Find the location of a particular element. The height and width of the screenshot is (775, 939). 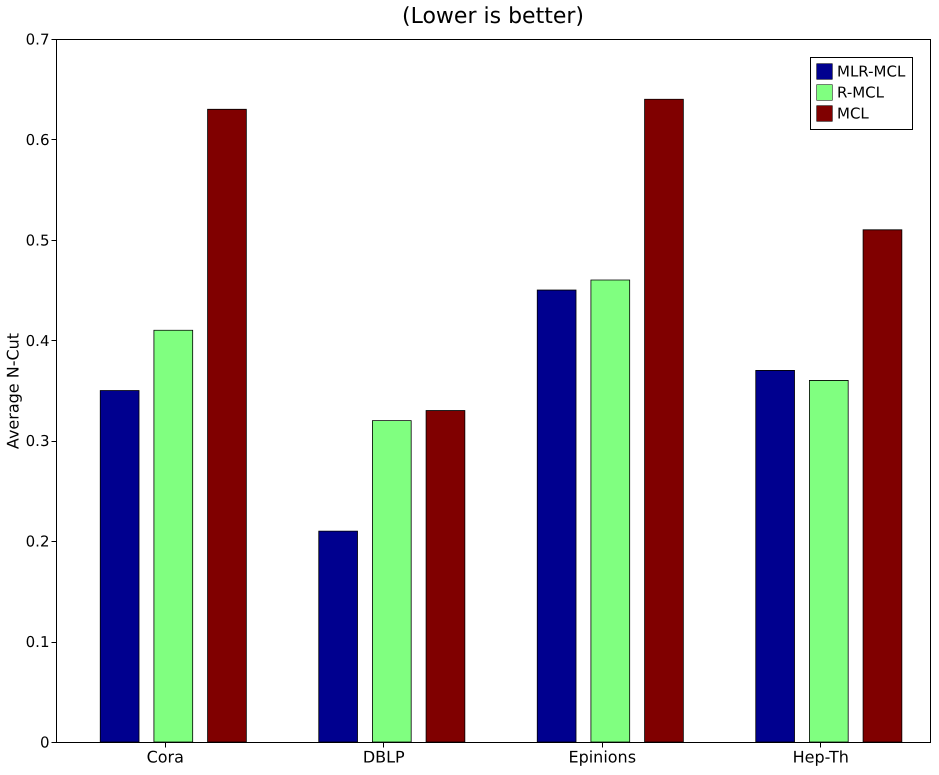

chart-title: (Lower is better) is located at coordinates (493, 16).